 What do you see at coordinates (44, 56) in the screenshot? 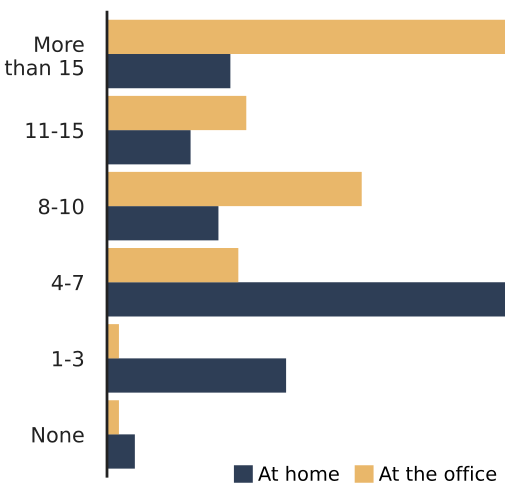
I see `y-tick-label: More than 15` at bounding box center [44, 56].